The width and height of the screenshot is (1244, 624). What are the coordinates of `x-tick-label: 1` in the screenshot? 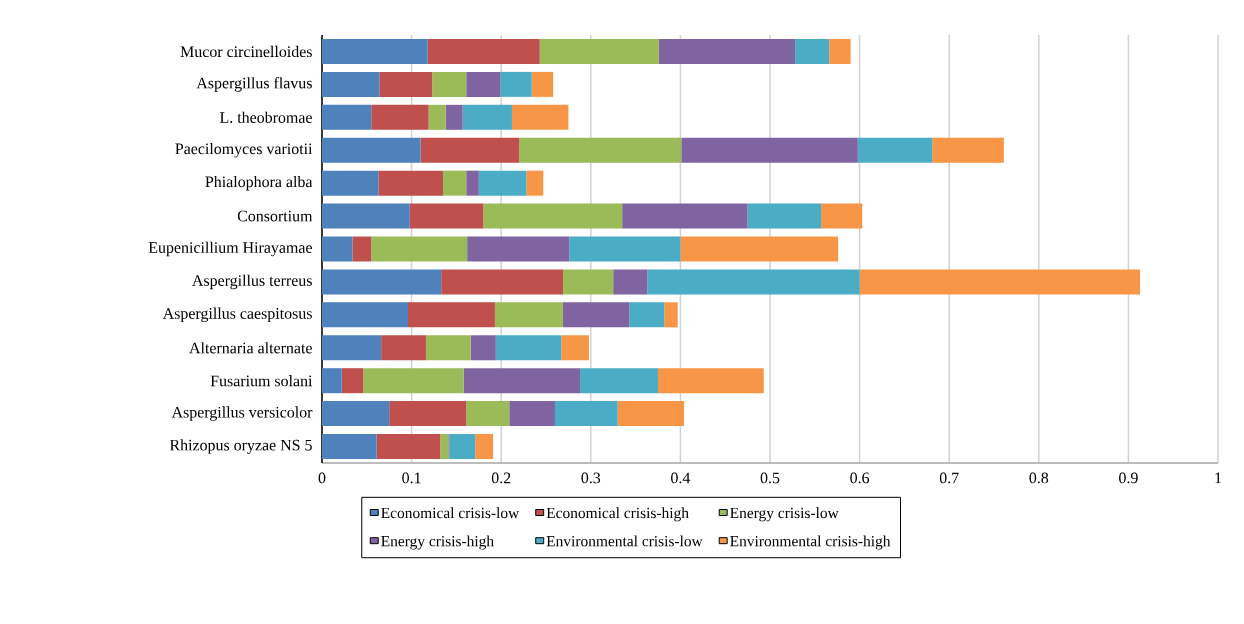 It's located at (1218, 478).